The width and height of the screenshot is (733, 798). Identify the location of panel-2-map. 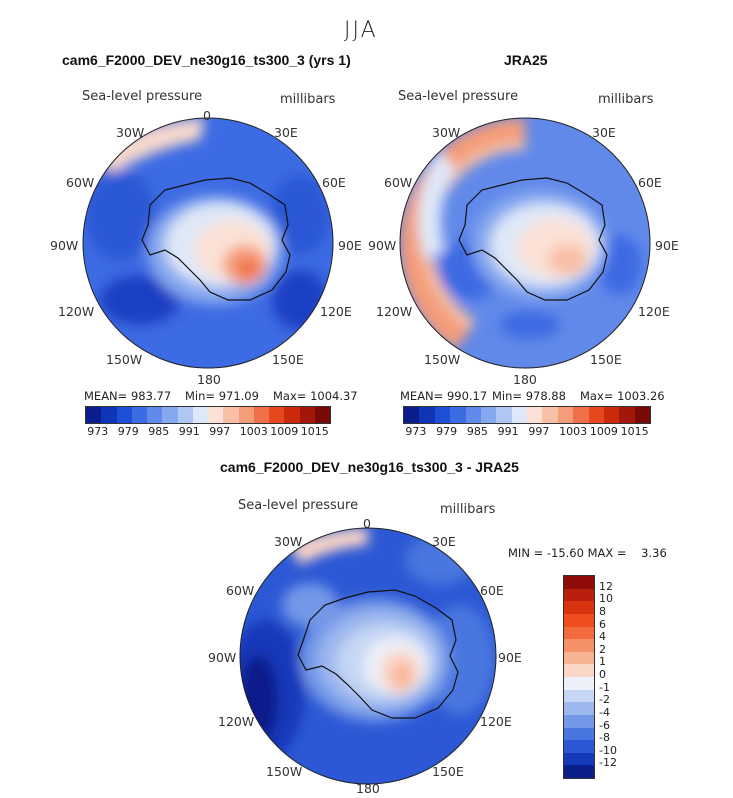
(525, 243).